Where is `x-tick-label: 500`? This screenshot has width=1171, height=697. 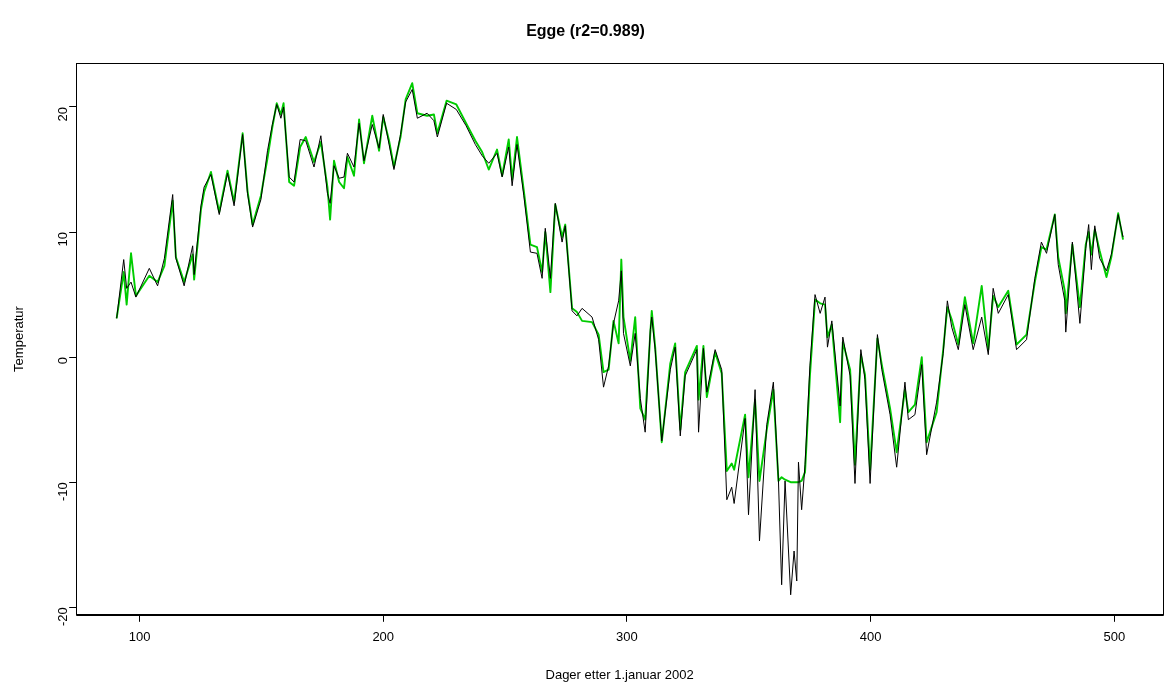
x-tick-label: 500 is located at coordinates (1114, 637).